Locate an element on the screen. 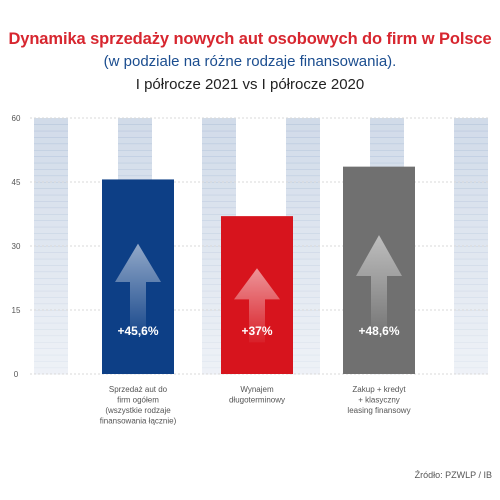  data-label: +37% is located at coordinates (256, 331).